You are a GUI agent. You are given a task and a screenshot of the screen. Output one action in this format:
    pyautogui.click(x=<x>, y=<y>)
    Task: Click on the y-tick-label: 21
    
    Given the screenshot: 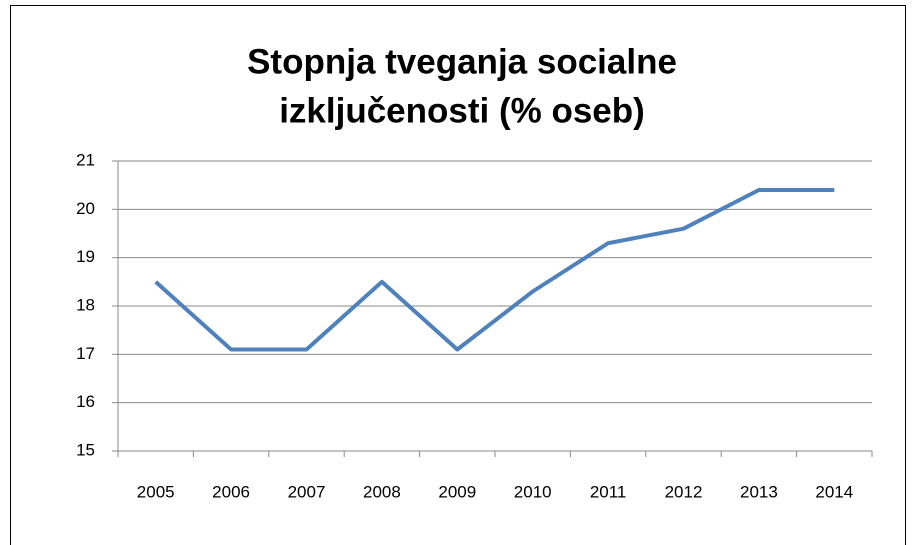 What is the action you would take?
    pyautogui.click(x=85, y=159)
    